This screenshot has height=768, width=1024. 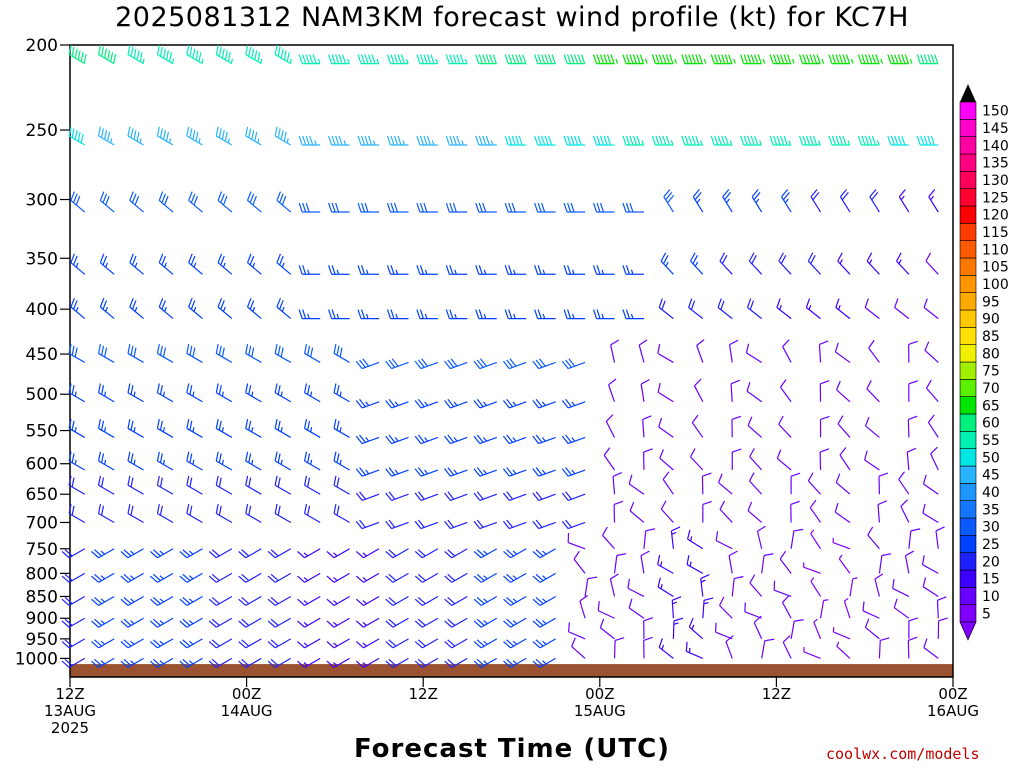 What do you see at coordinates (42, 597) in the screenshot?
I see `y-tick-label: 850` at bounding box center [42, 597].